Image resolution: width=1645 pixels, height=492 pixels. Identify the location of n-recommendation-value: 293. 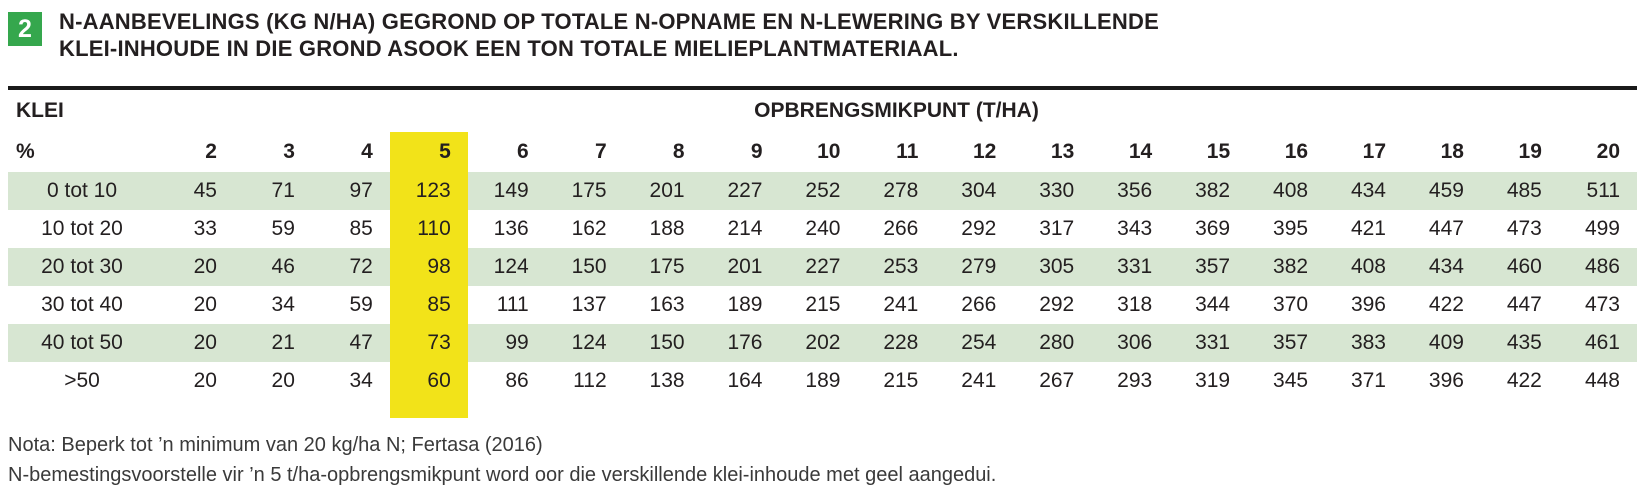
(1135, 380).